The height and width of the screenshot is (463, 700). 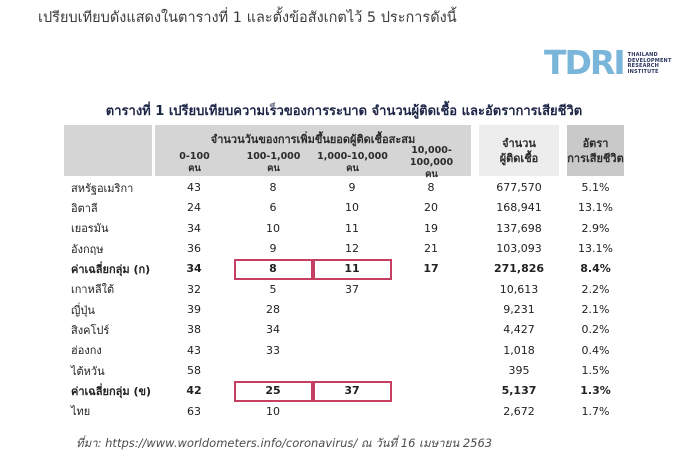 What do you see at coordinates (109, 411) in the screenshot?
I see `row-label: ไทย` at bounding box center [109, 411].